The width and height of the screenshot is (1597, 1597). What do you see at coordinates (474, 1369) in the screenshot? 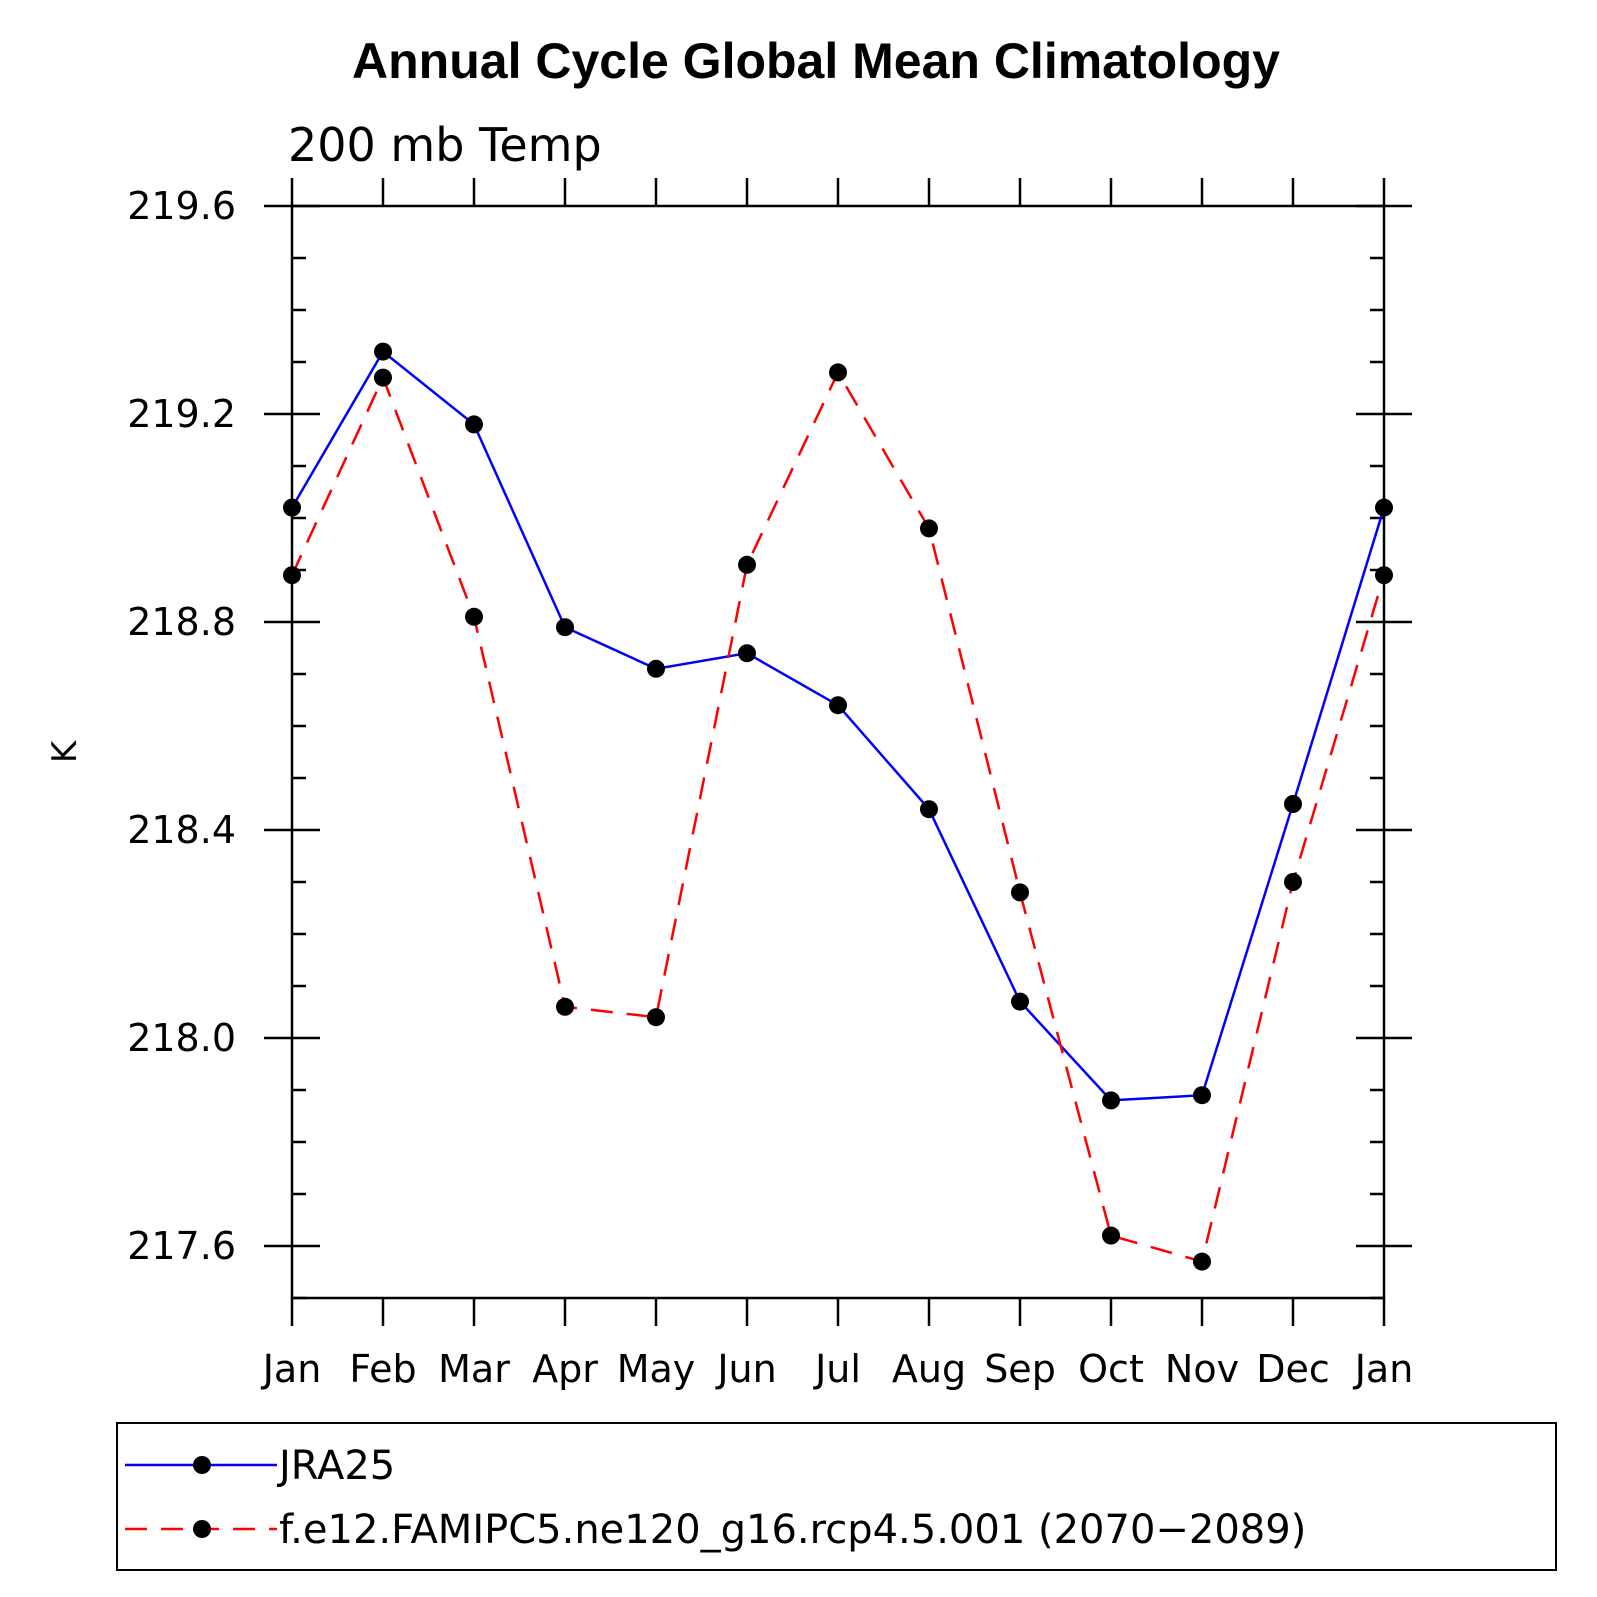
I see `x-tick-label: Mar` at bounding box center [474, 1369].